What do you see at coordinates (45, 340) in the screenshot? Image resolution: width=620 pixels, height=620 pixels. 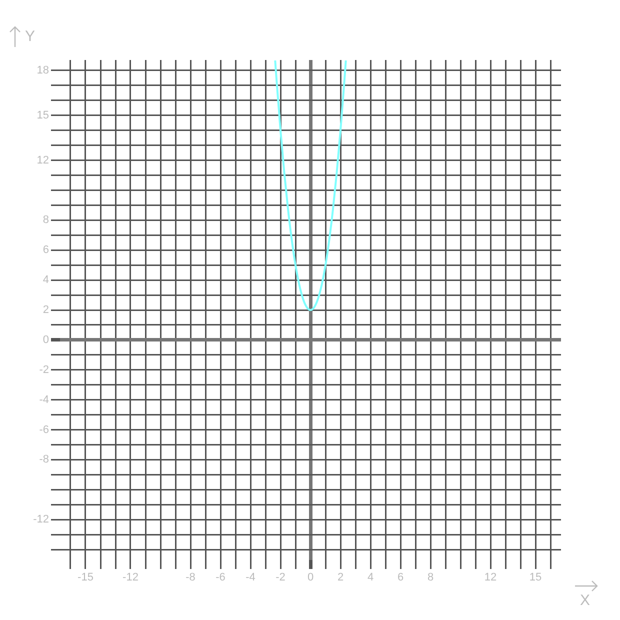 I see `y-tick-label: 0` at bounding box center [45, 340].